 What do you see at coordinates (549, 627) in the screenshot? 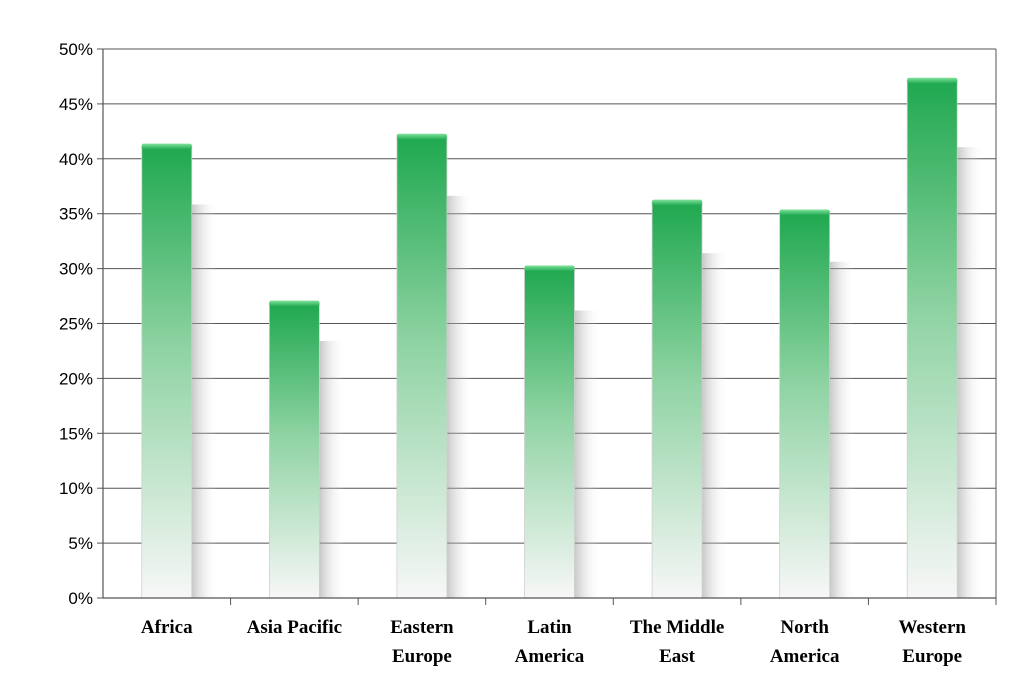
I see `x-tick-label: Latin` at bounding box center [549, 627].